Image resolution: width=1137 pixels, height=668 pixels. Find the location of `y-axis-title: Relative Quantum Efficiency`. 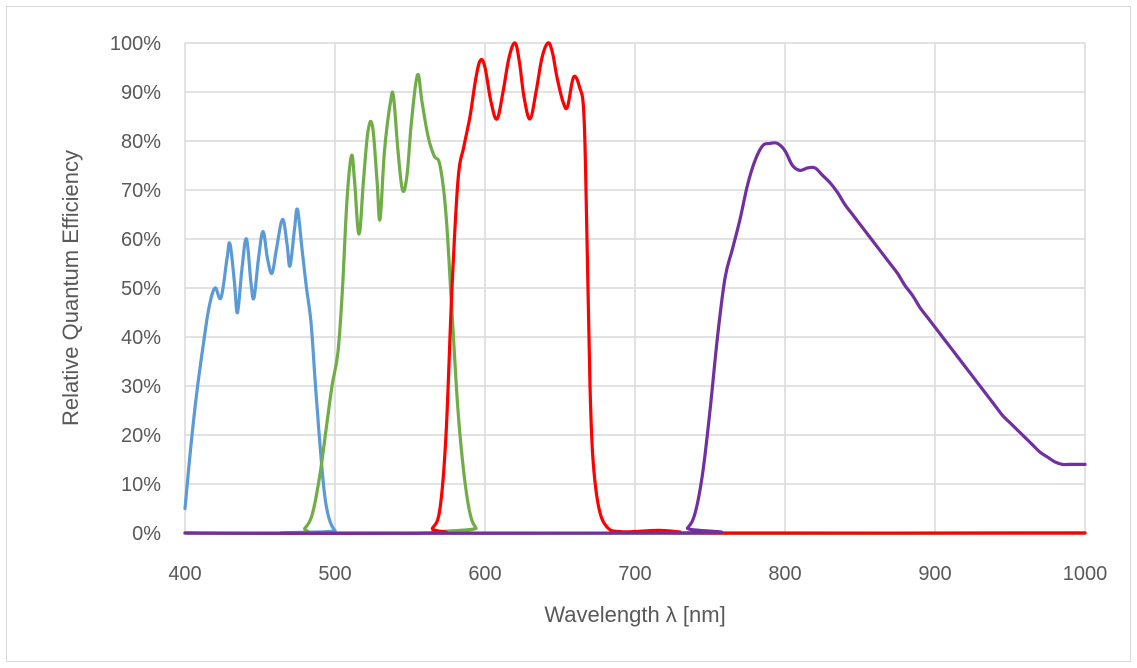

y-axis-title: Relative Quantum Efficiency is located at coordinates (70, 288).